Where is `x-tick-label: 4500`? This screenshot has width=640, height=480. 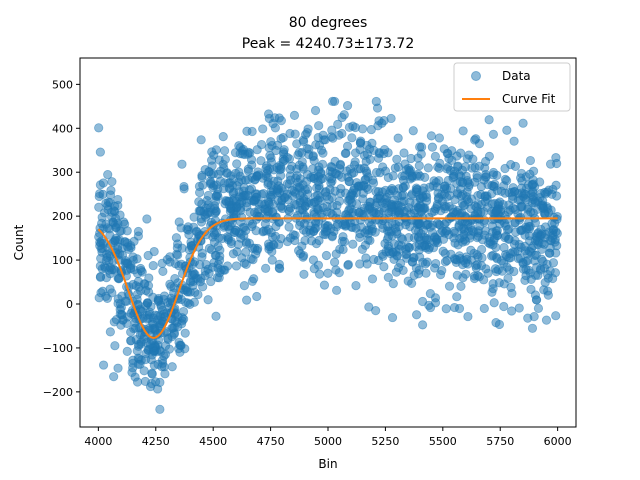 x-tick-label: 4500 is located at coordinates (213, 441).